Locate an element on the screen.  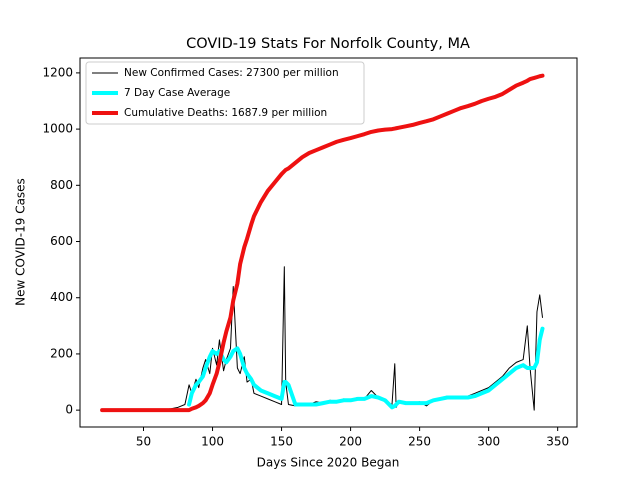
y-tick-label: 0 is located at coordinates (69, 410).